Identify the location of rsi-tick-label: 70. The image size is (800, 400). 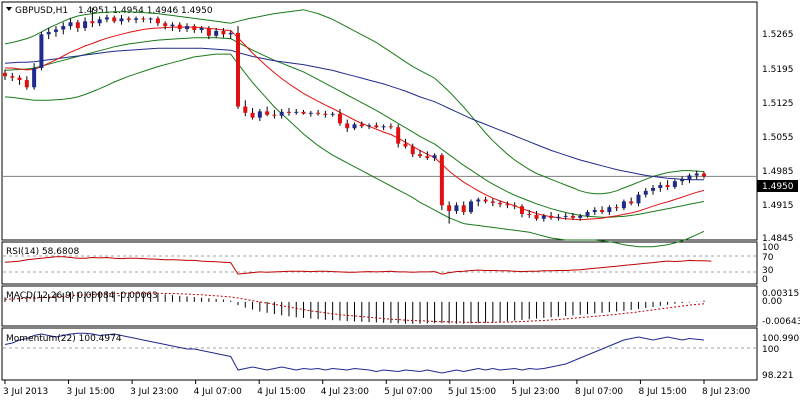
(768, 258).